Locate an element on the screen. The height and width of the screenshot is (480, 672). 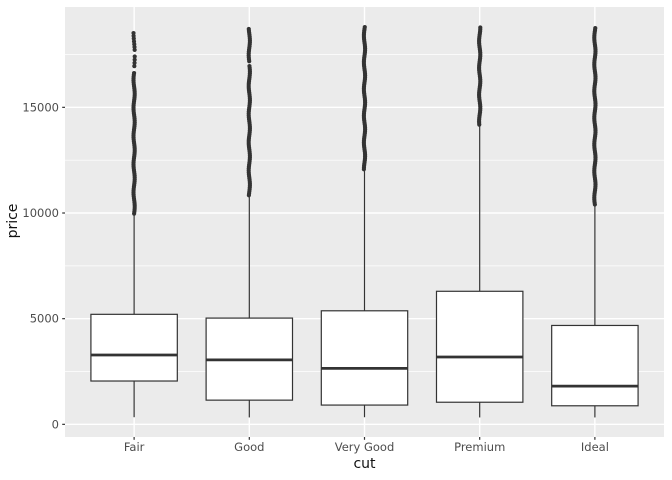
y-tick-label: 5000 is located at coordinates (44, 319).